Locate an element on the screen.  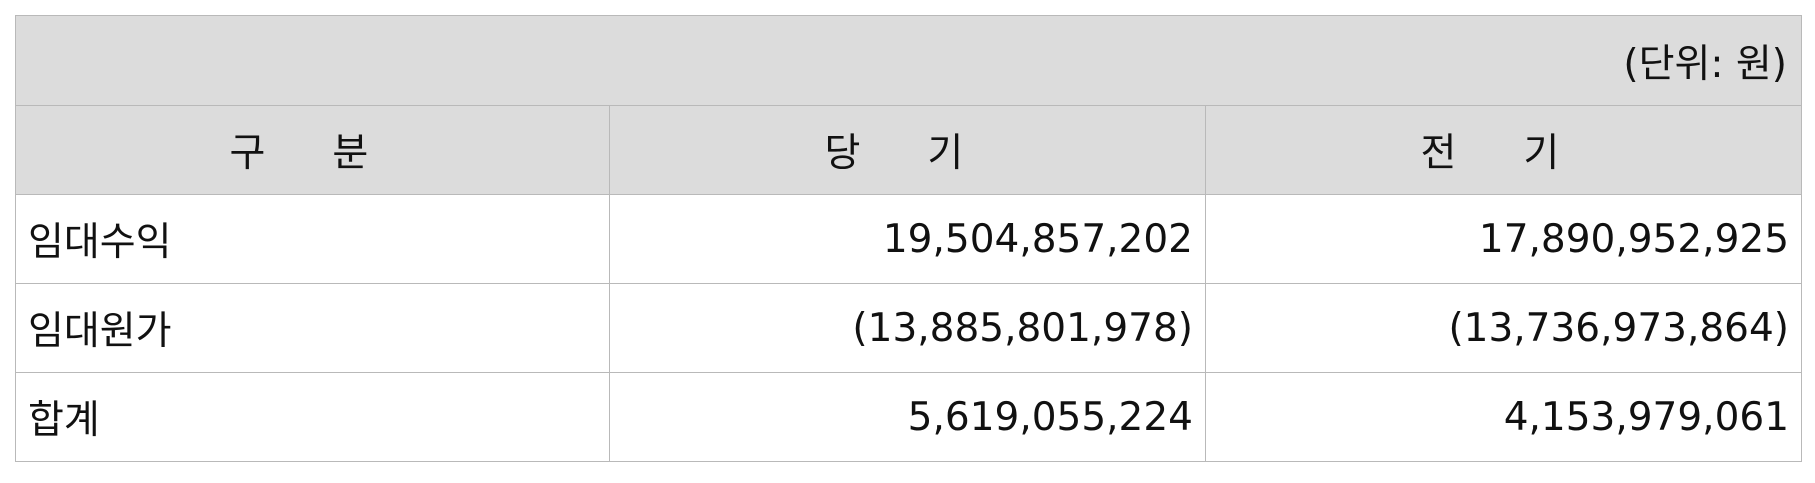
row-label: 합계 is located at coordinates (312, 417).